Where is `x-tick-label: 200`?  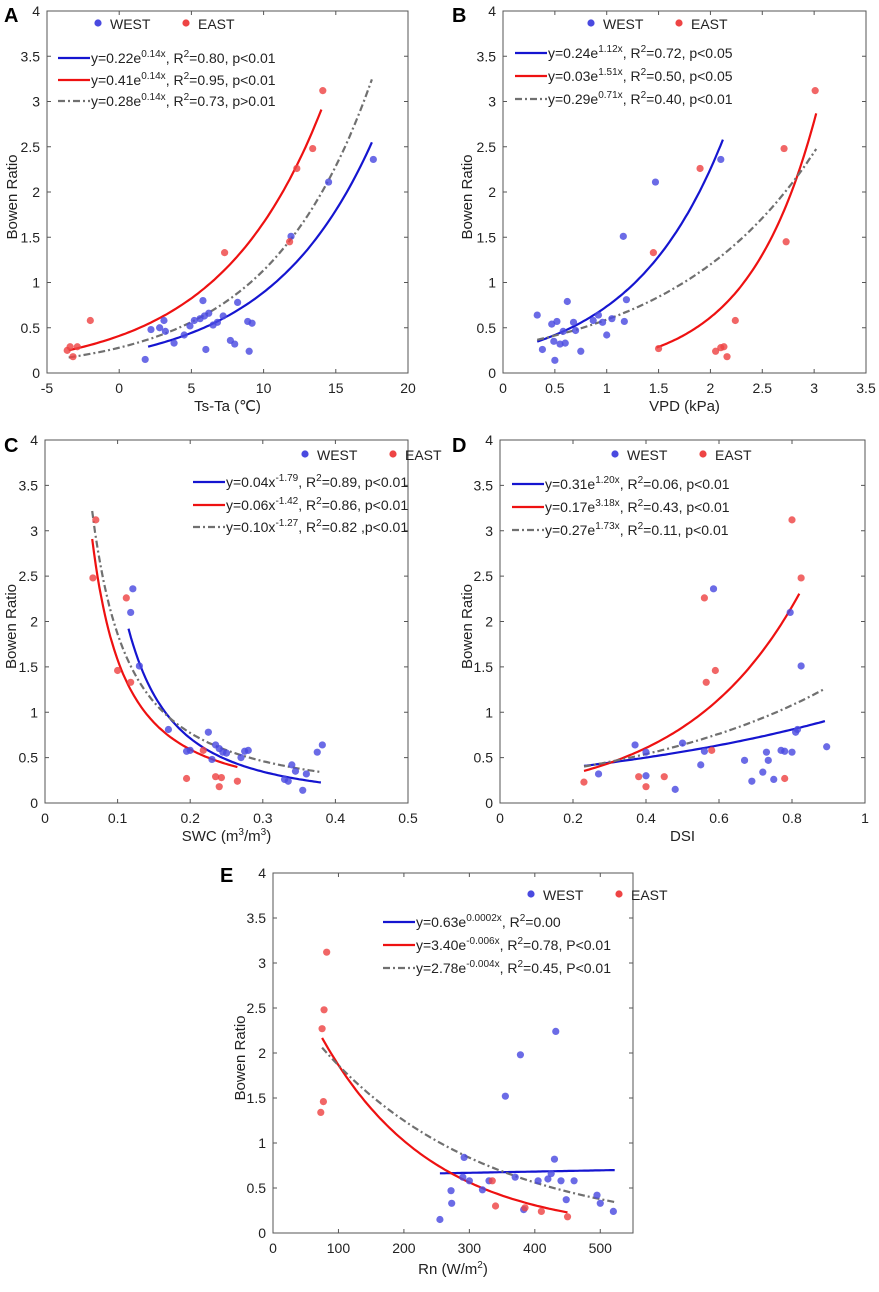 x-tick-label: 200 is located at coordinates (404, 1248).